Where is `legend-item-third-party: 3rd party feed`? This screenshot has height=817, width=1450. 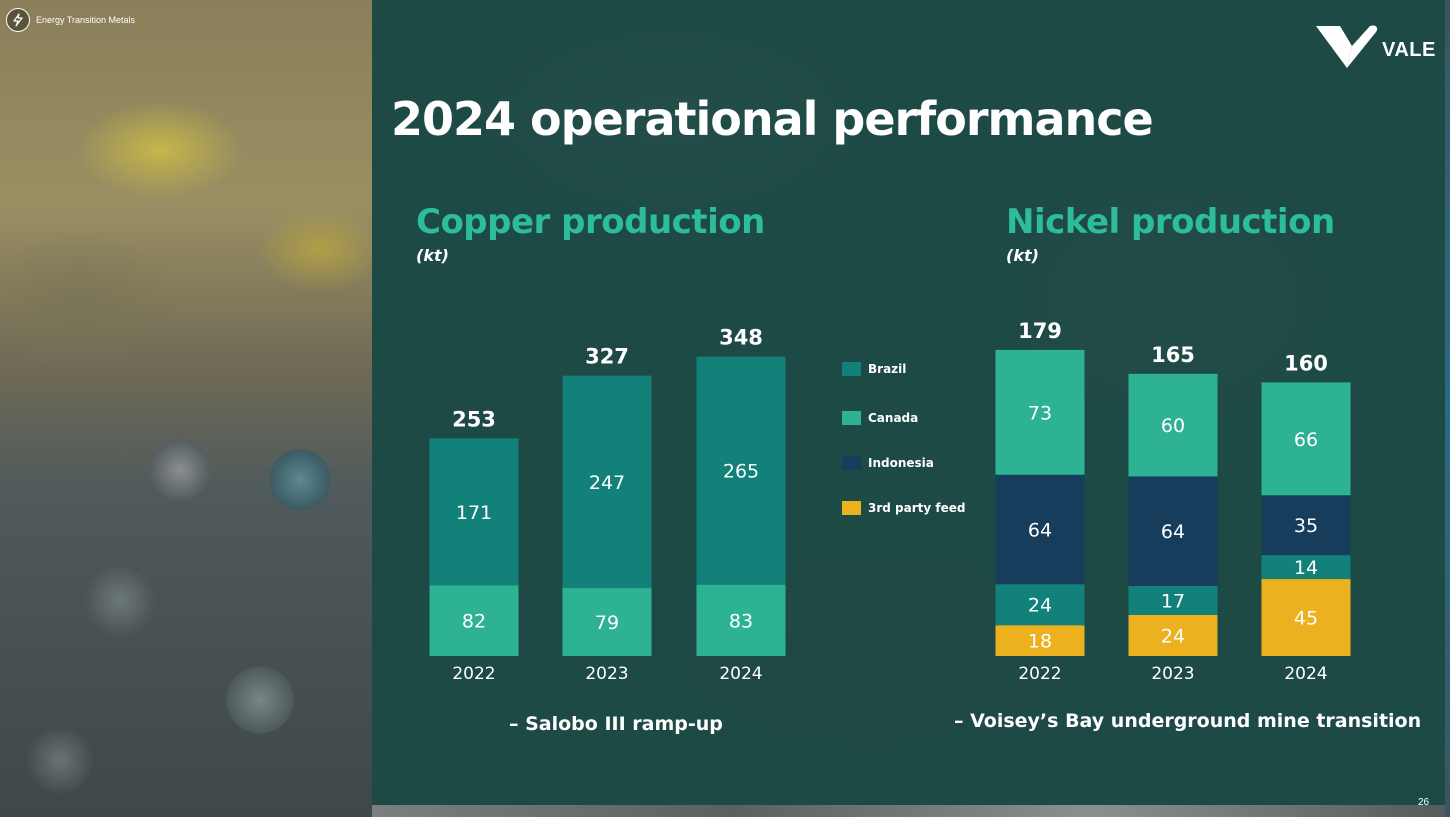
legend-item-third-party: 3rd party feed is located at coordinates (903, 508).